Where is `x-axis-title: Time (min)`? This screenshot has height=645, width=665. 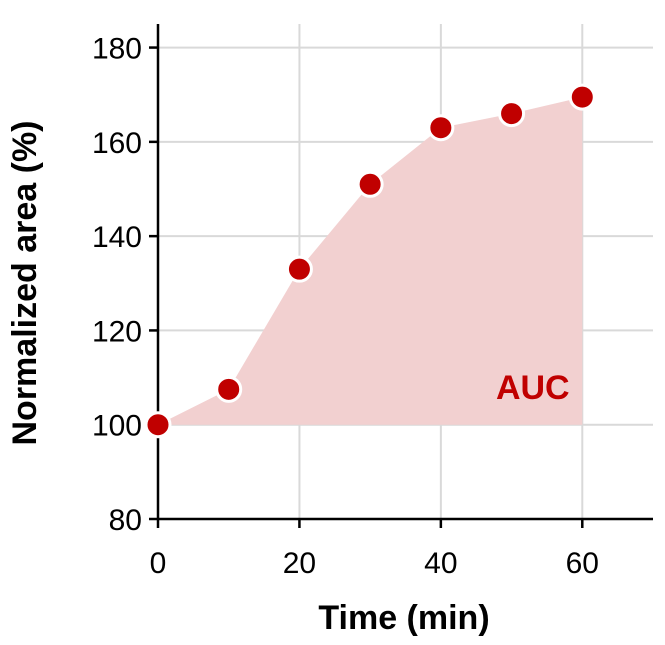 x-axis-title: Time (min) is located at coordinates (403, 618).